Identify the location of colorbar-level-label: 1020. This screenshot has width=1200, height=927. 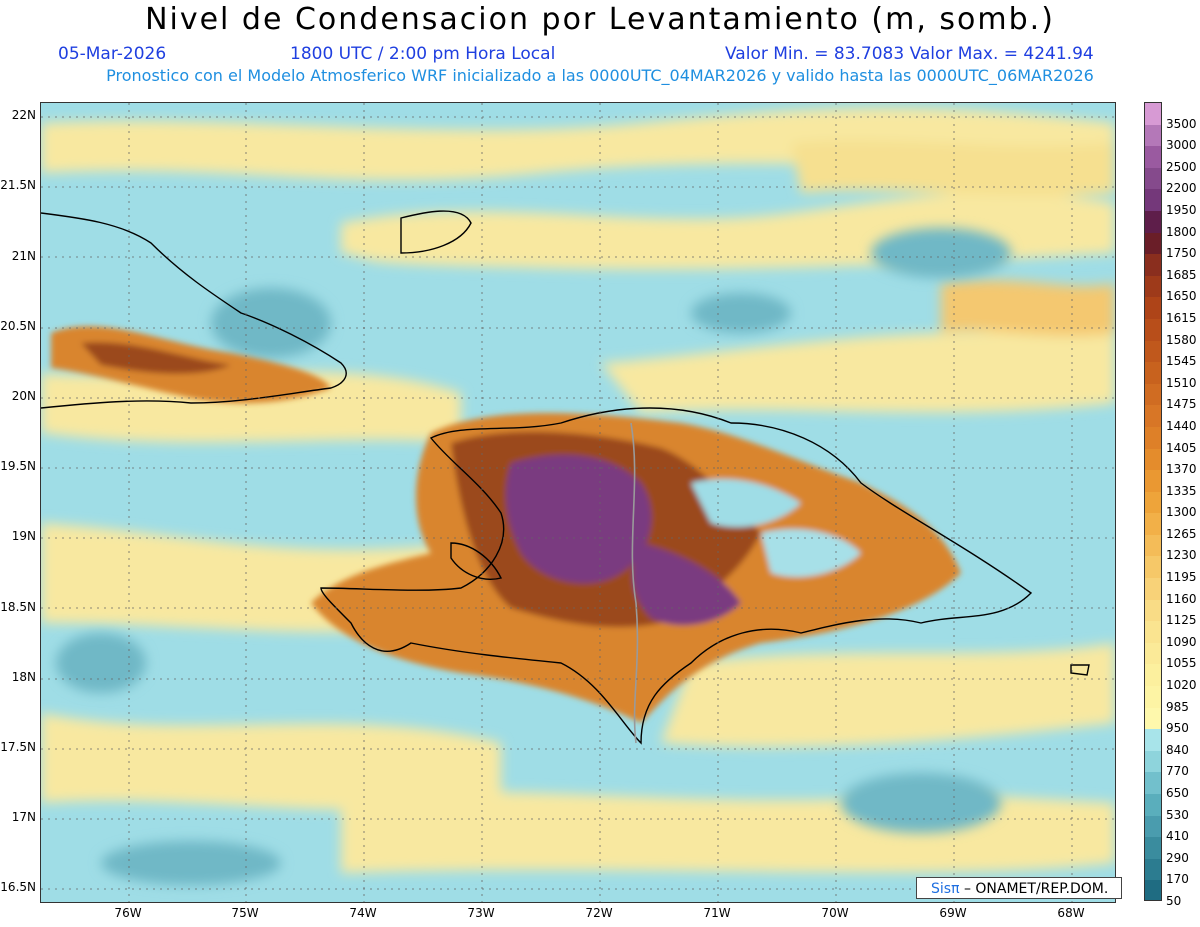
(1181, 685).